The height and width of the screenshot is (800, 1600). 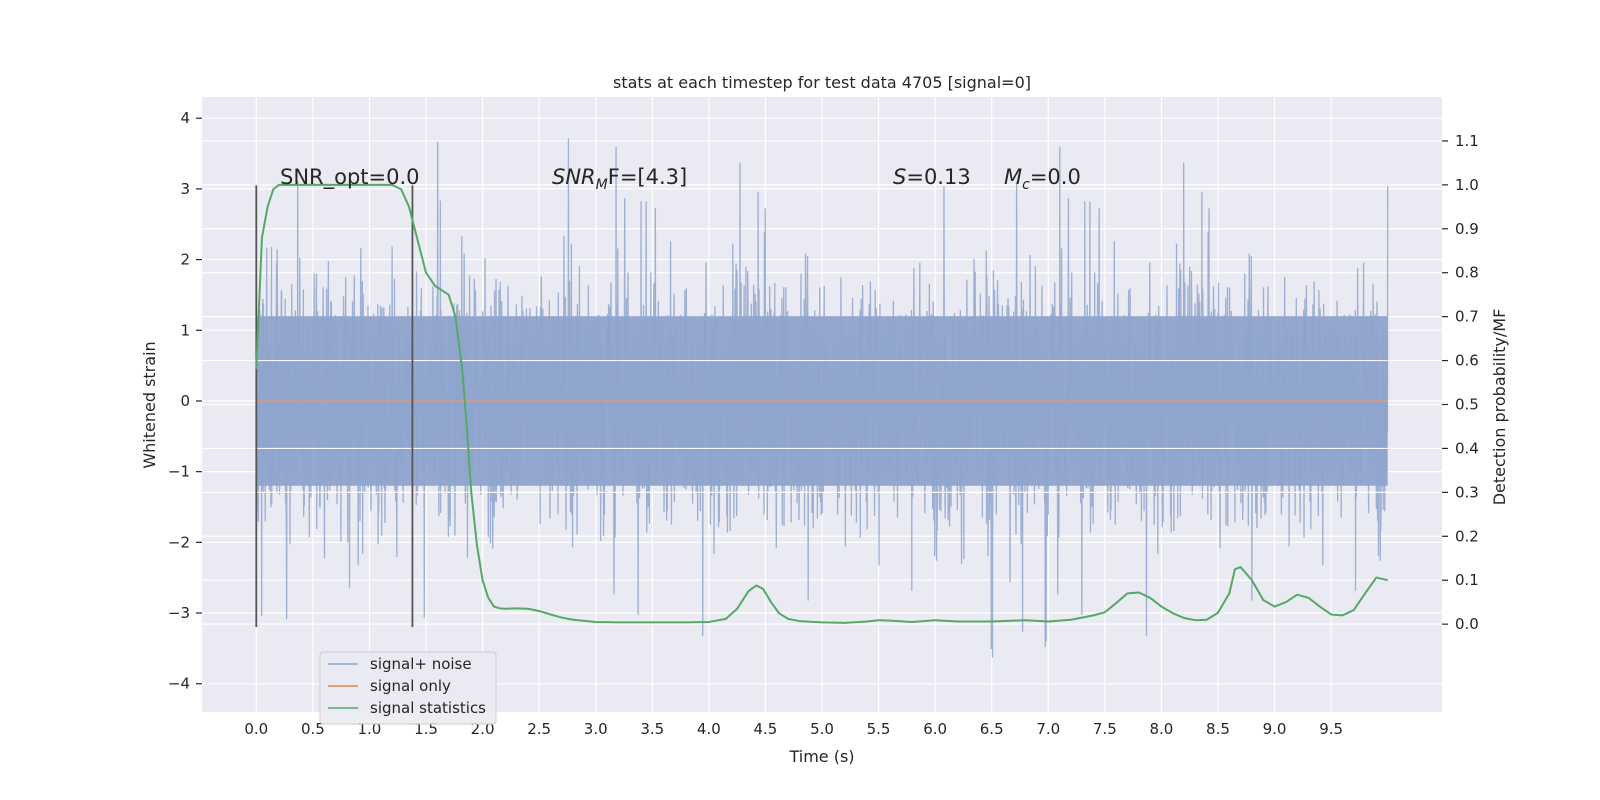 I want to click on x-tick-label: 4.0, so click(x=709, y=729).